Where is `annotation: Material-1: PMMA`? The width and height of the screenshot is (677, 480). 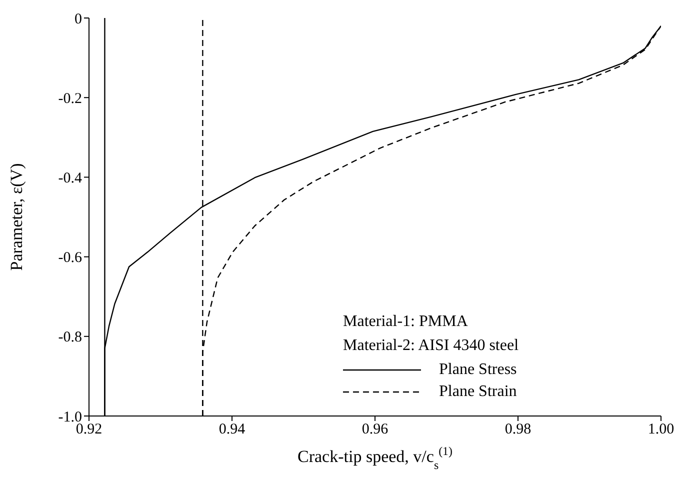
annotation: Material-1: PMMA is located at coordinates (406, 322).